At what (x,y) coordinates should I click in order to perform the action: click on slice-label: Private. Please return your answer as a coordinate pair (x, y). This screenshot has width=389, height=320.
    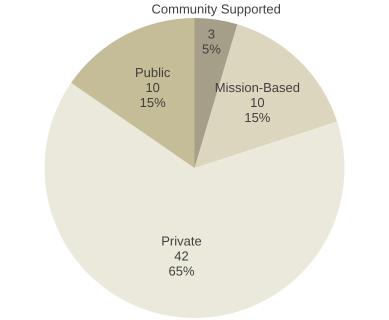
    Looking at the image, I should click on (181, 241).